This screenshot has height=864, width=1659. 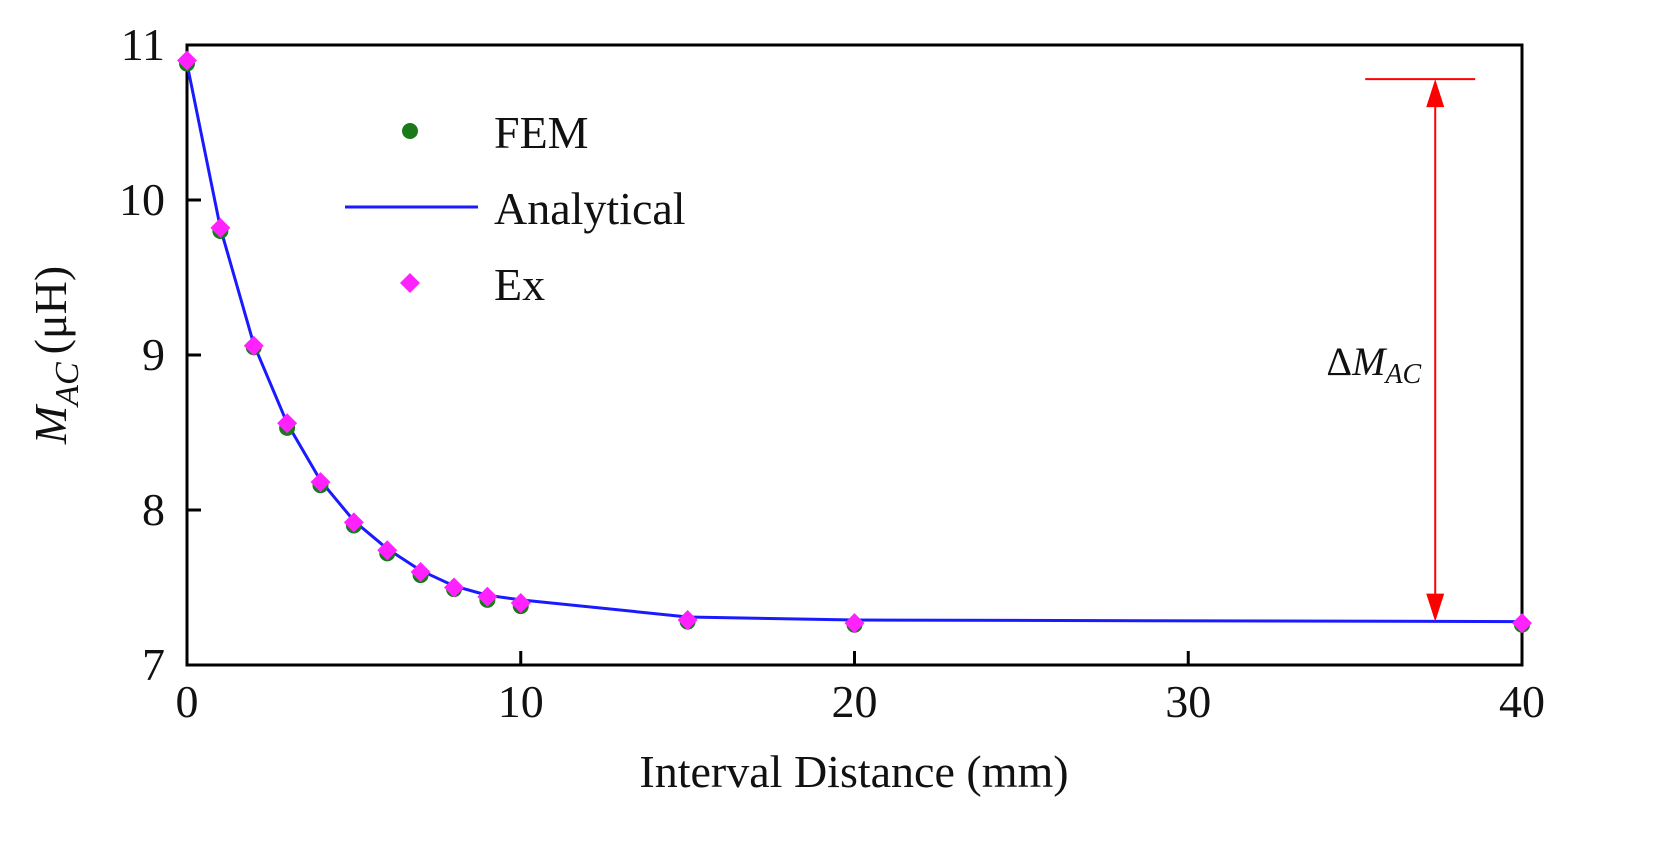 I want to click on annotation-label-subscript: AC, so click(x=1402, y=374).